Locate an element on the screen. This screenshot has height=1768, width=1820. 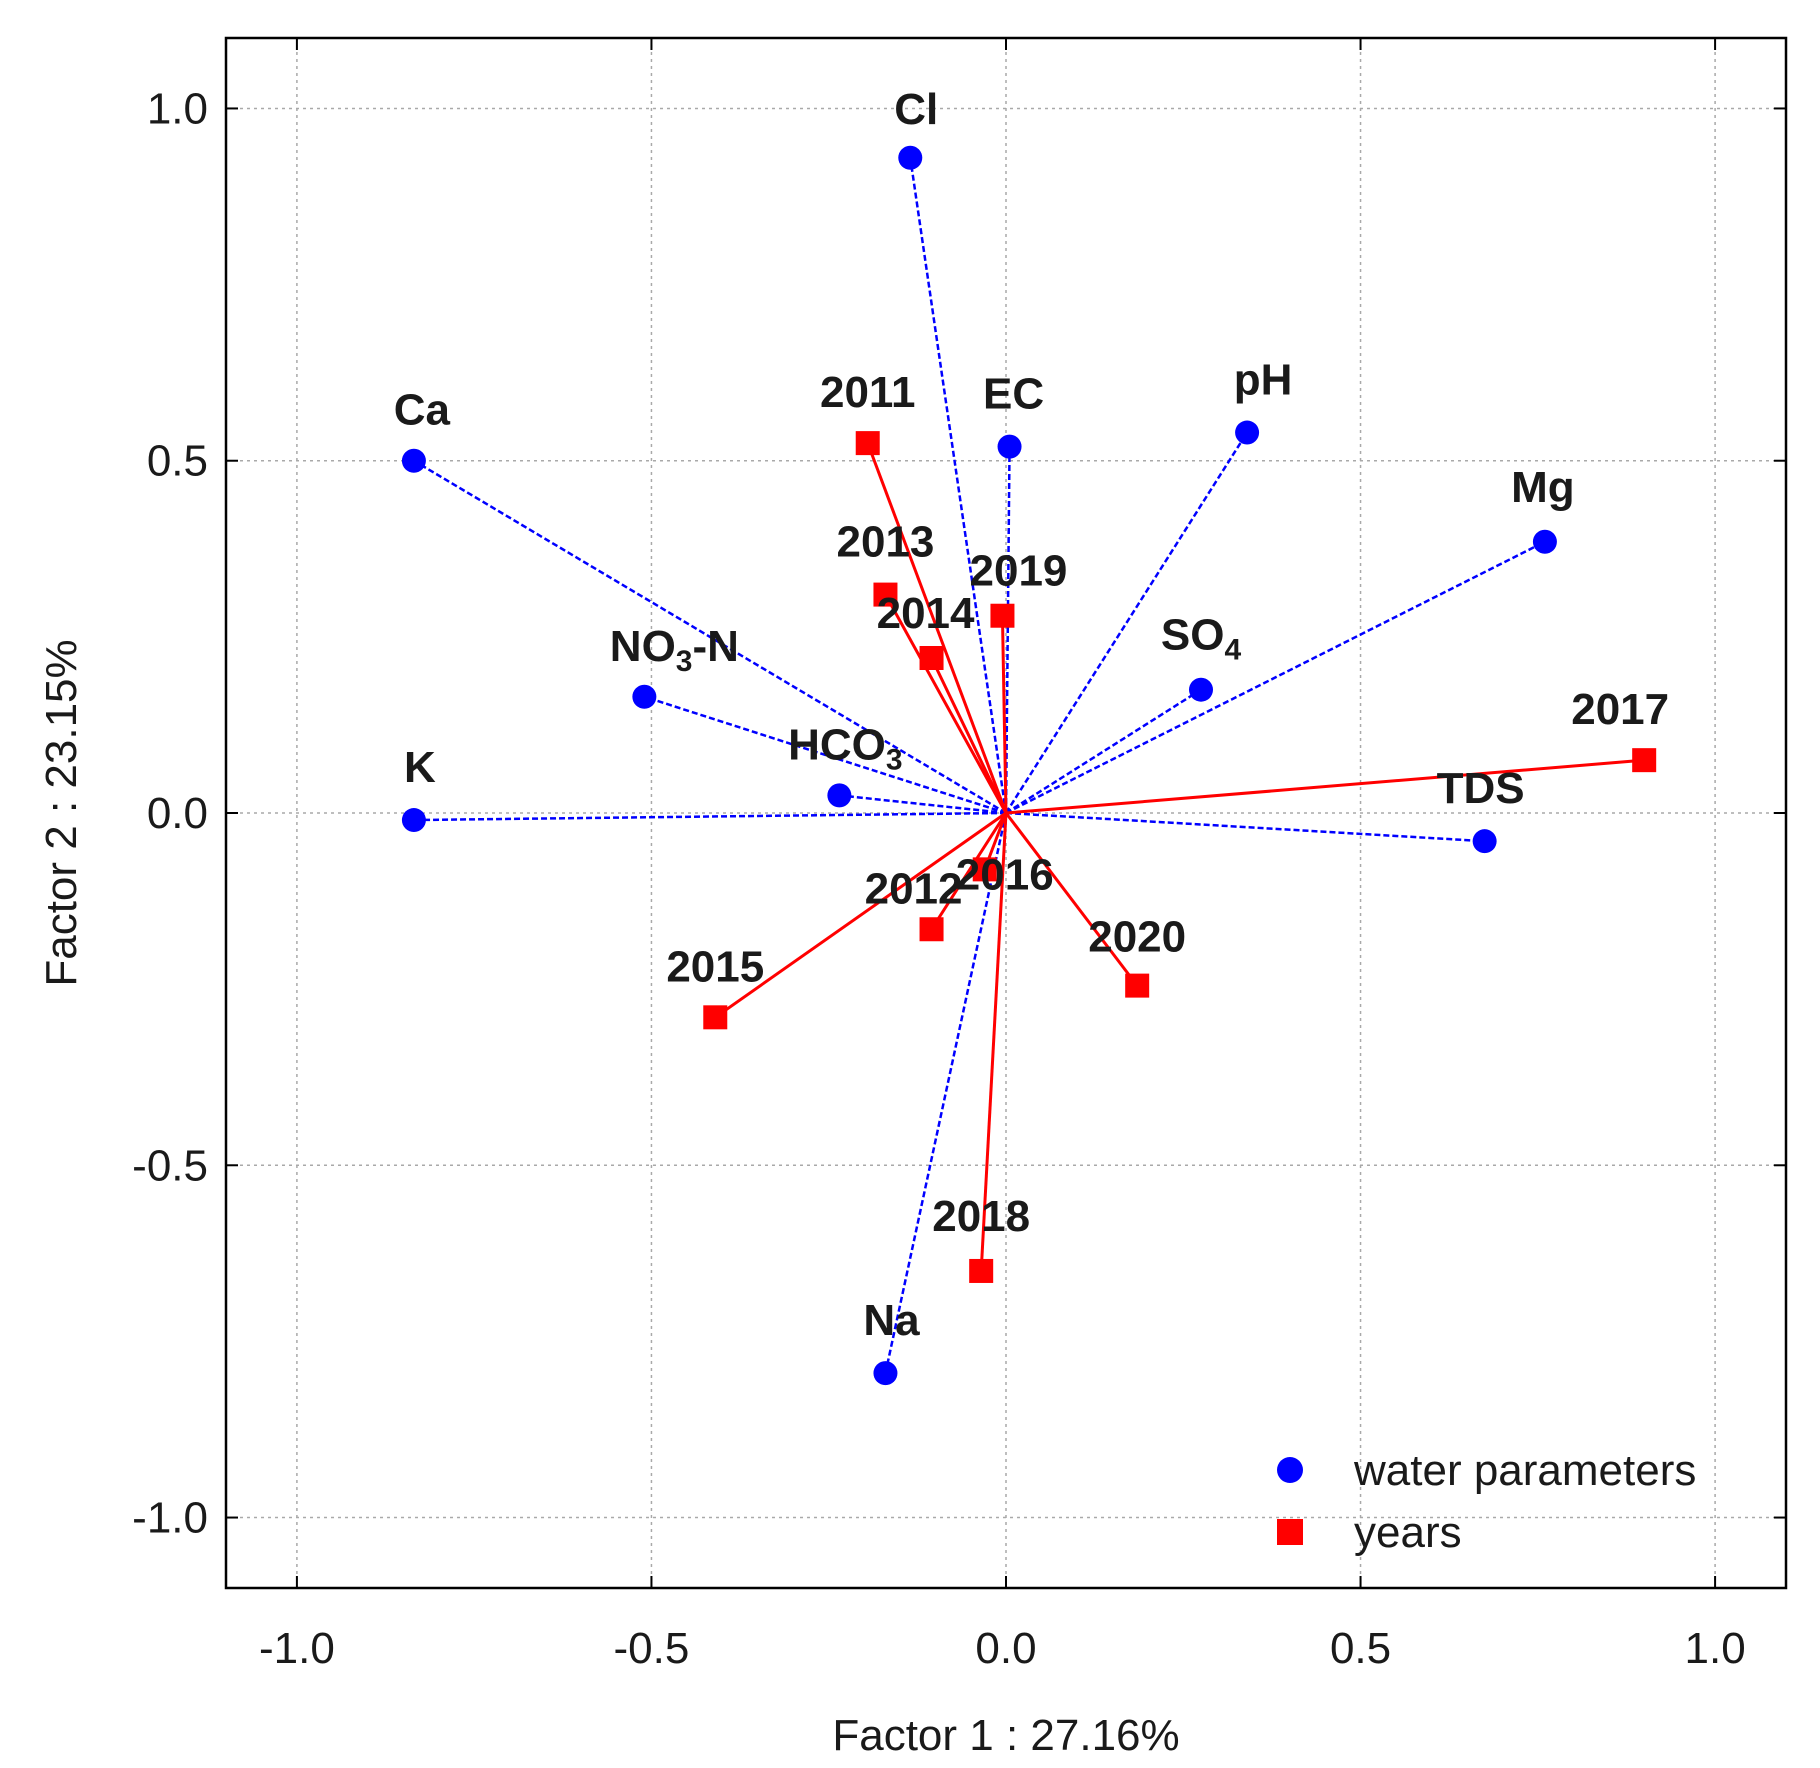
vector-2011 is located at coordinates (937, 628).